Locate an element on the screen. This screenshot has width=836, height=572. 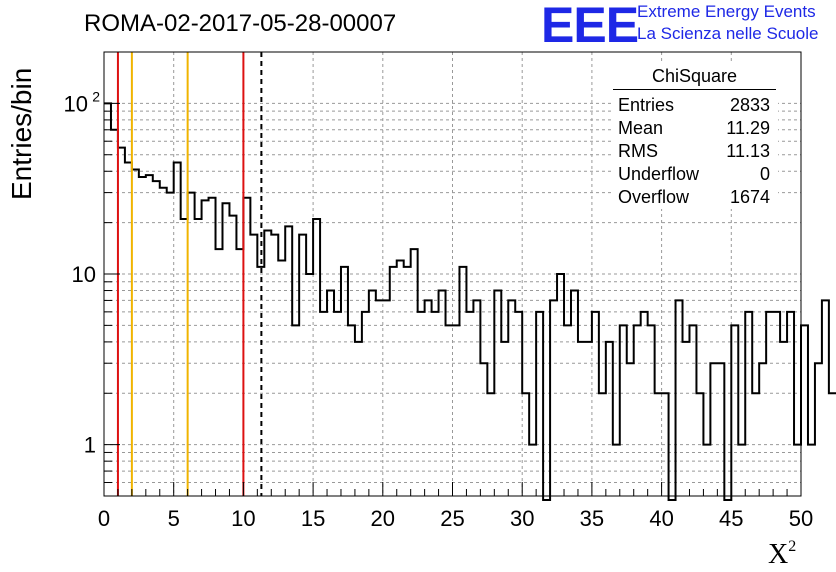
x-tick-label: 15 is located at coordinates (313, 518).